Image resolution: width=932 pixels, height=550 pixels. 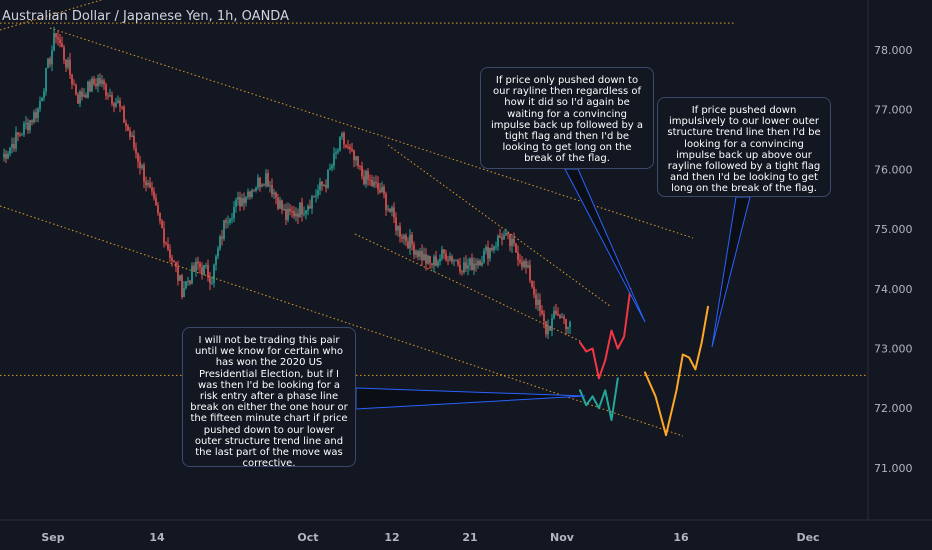 What do you see at coordinates (731, 272) in the screenshot?
I see `impulsive-note-pointer` at bounding box center [731, 272].